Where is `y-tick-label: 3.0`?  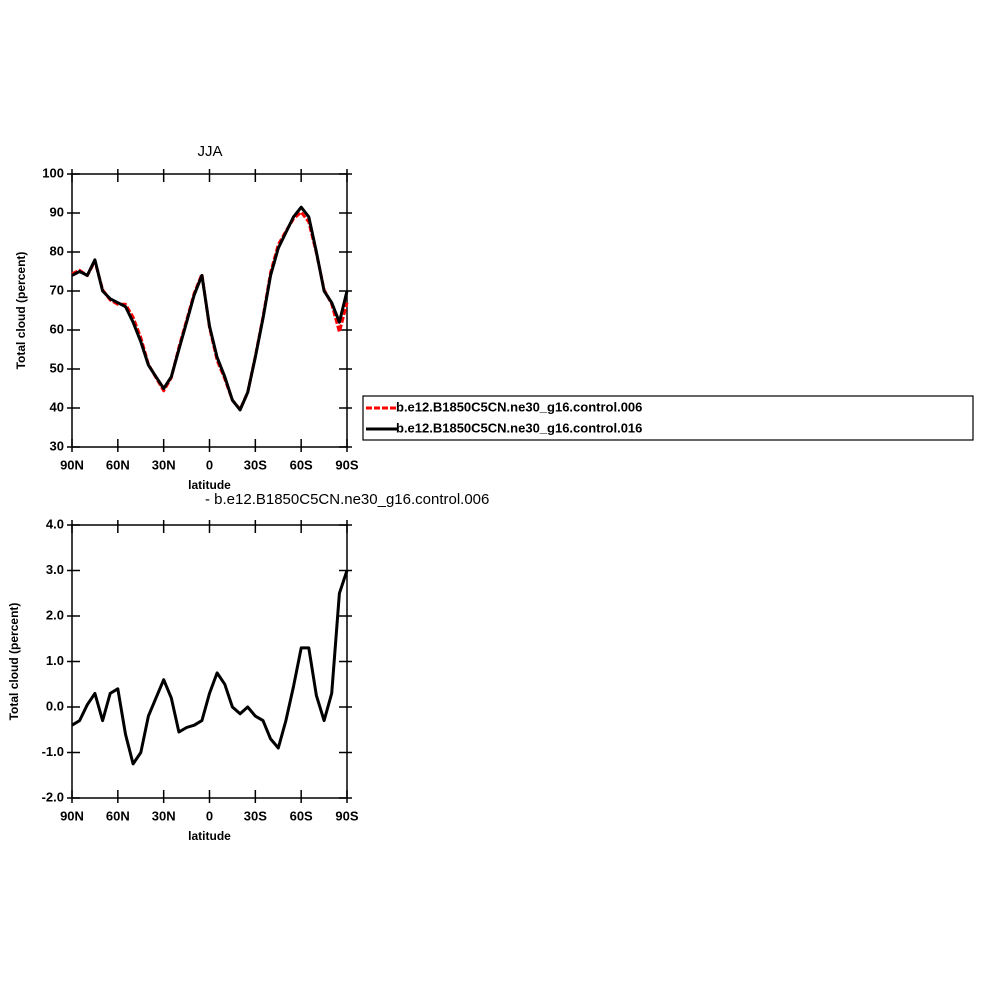 y-tick-label: 3.0 is located at coordinates (55, 569).